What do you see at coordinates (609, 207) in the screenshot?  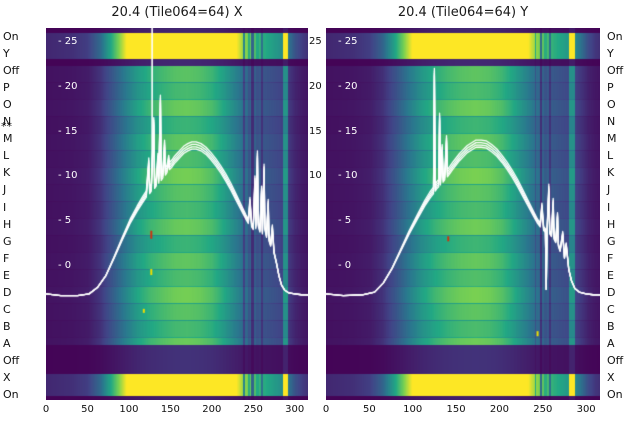 I see `row-label-right: I` at bounding box center [609, 207].